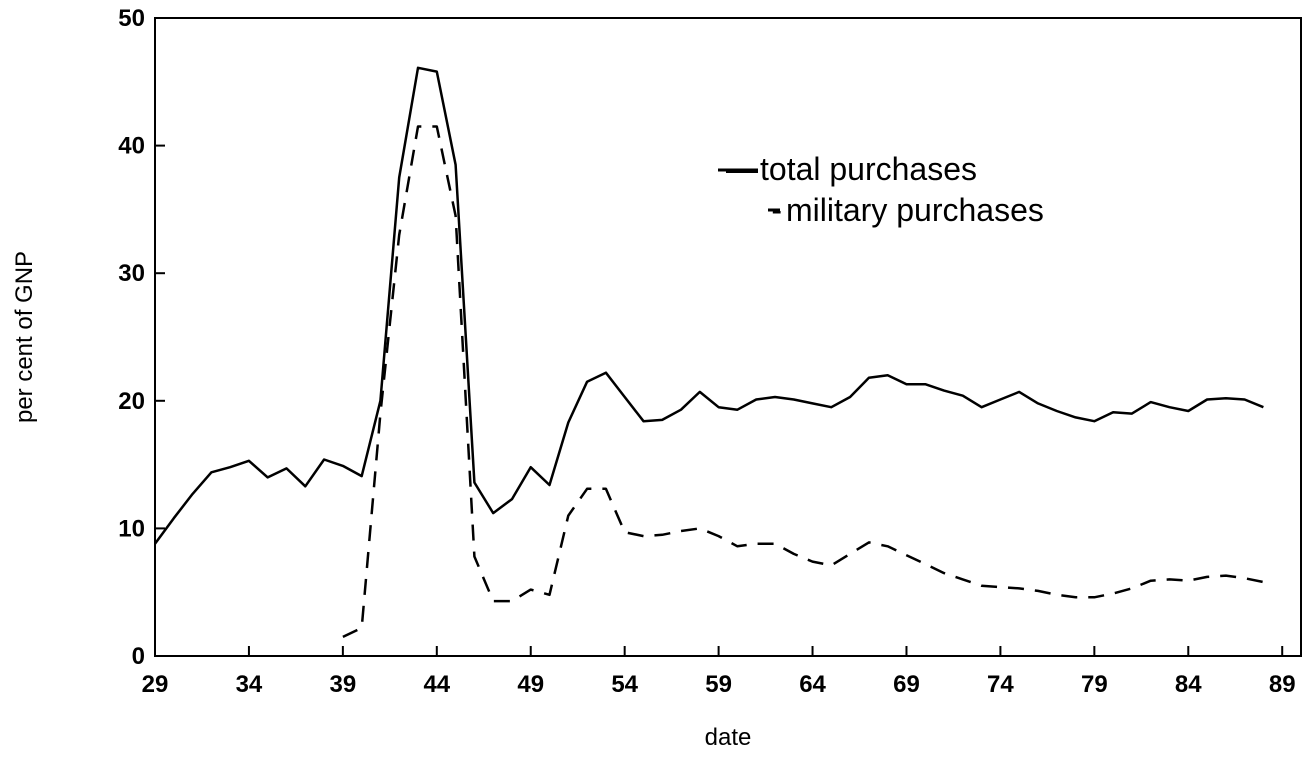  I want to click on x-axis-title: date, so click(728, 737).